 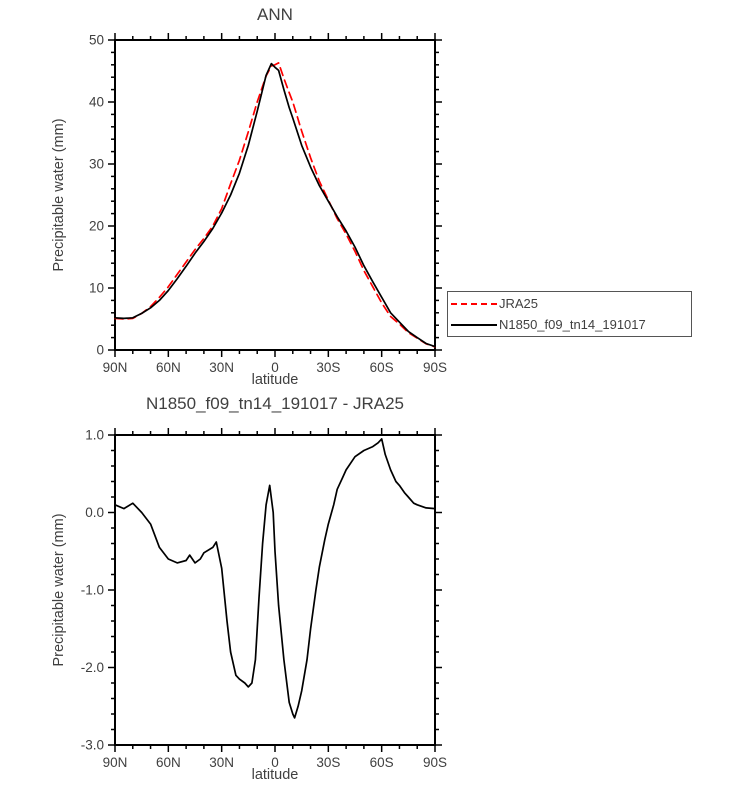 What do you see at coordinates (92, 745) in the screenshot?
I see `y-tick-label: -3.0` at bounding box center [92, 745].